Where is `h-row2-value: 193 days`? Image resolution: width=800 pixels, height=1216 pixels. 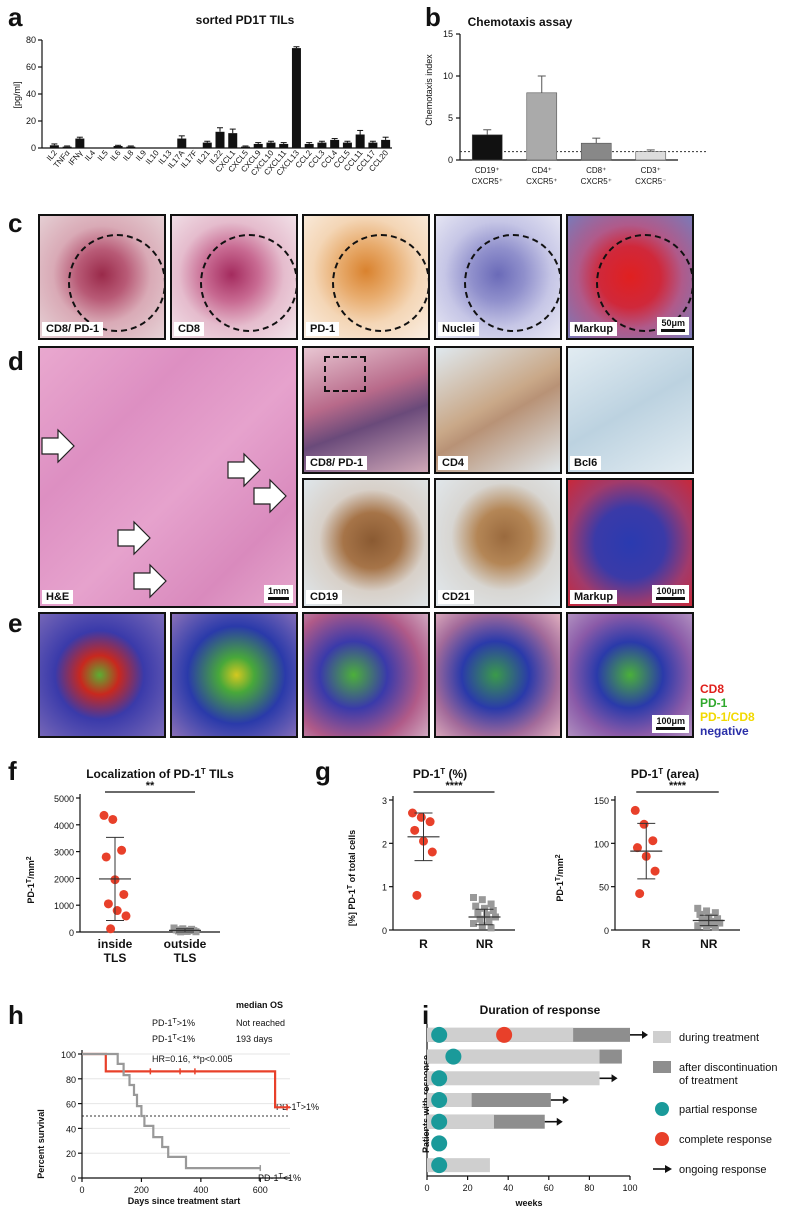
h-row2-value: 193 days is located at coordinates (254, 1039).